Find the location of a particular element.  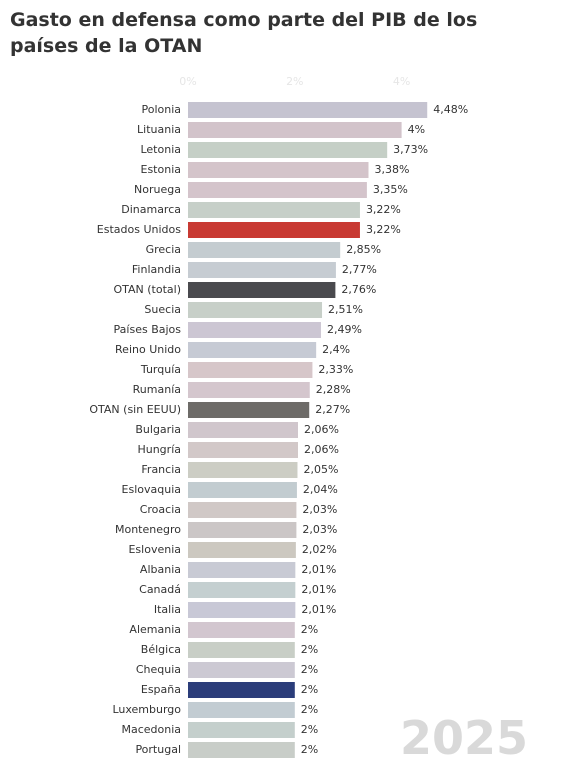

category-label: Rumanía is located at coordinates (157, 389).